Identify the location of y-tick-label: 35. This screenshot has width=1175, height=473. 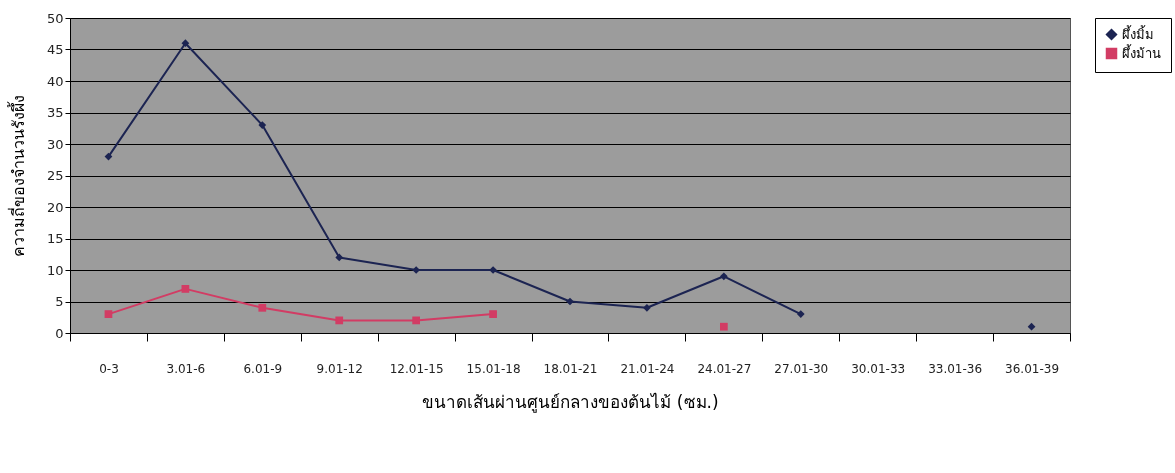
(55, 112).